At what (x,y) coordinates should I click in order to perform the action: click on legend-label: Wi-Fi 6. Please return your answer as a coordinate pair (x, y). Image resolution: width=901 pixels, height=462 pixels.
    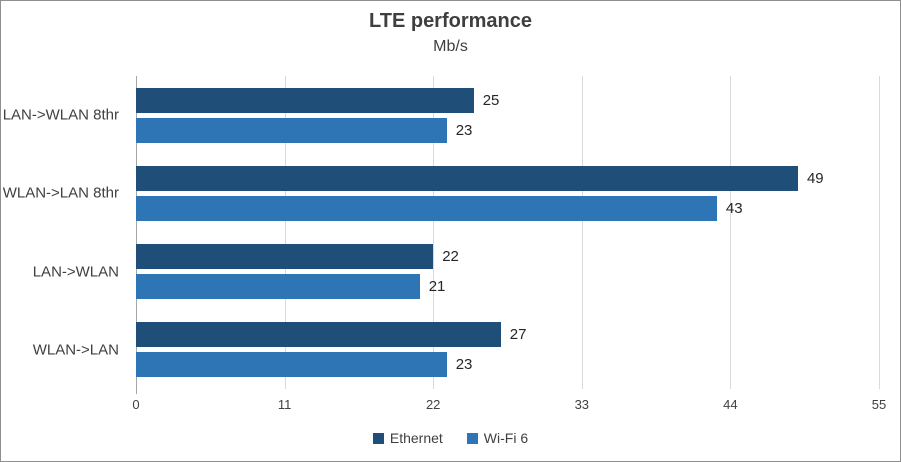
    Looking at the image, I should click on (506, 438).